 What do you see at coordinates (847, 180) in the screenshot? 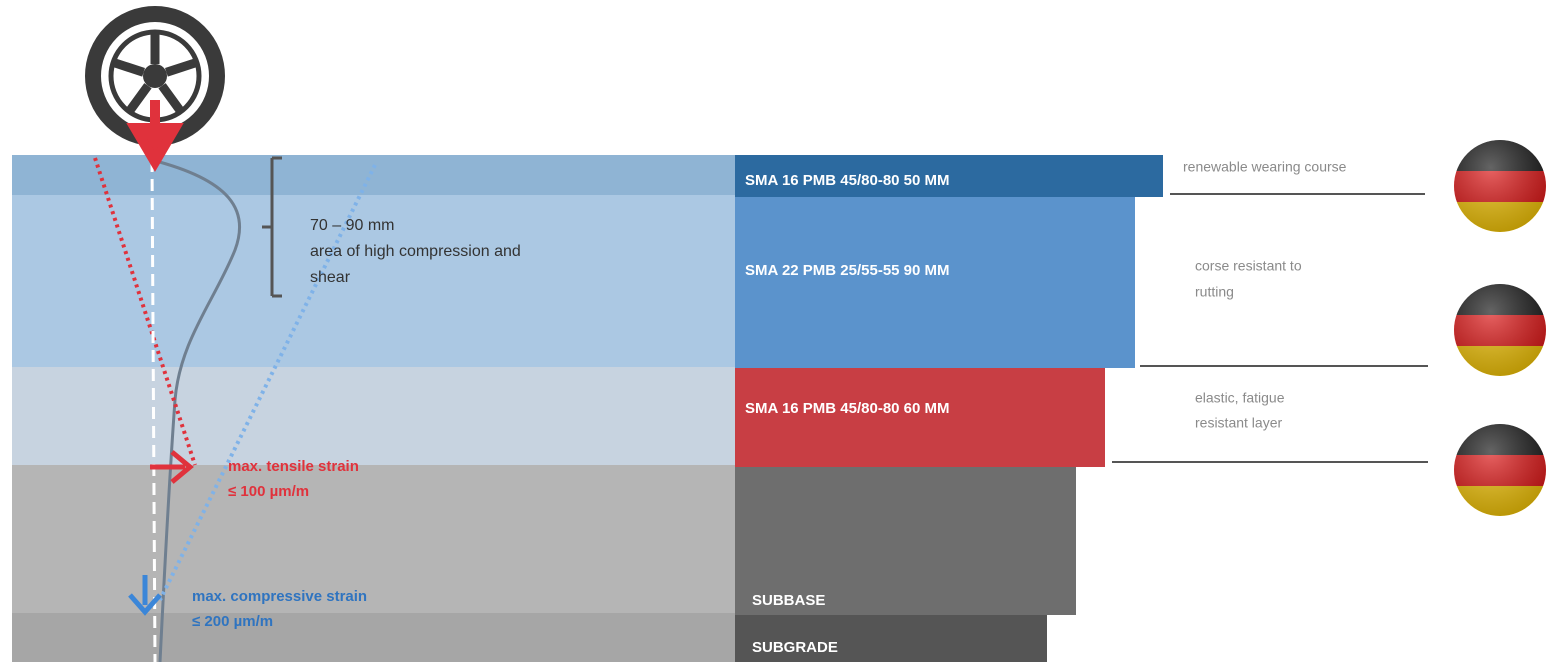
I see `layer-label: SMA 16 PMB 45/80-80 50 MM` at bounding box center [847, 180].